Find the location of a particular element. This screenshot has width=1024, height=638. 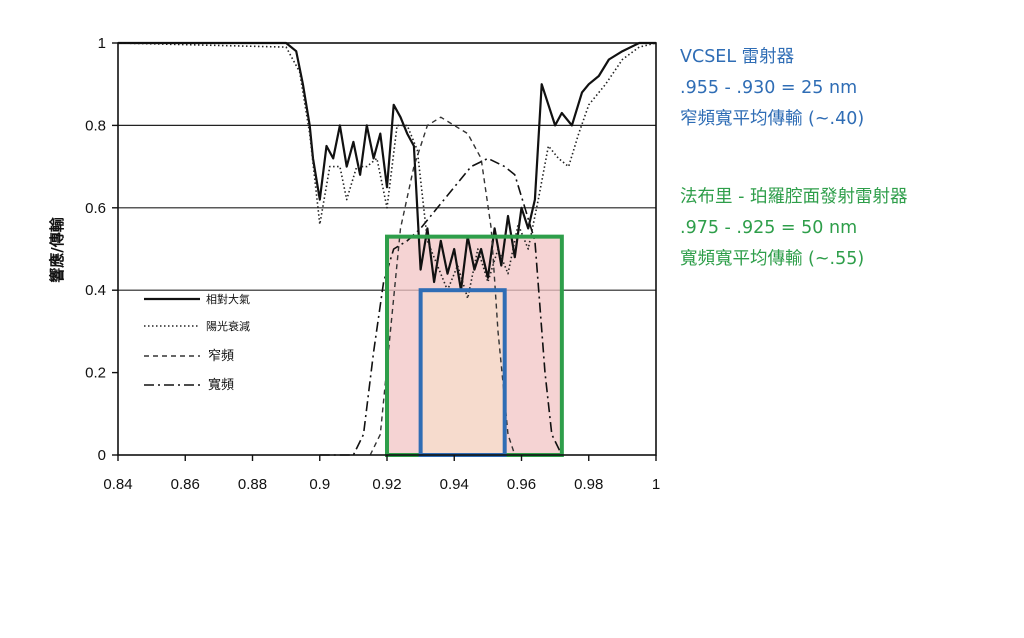

wavelength-bands is located at coordinates (474, 345).